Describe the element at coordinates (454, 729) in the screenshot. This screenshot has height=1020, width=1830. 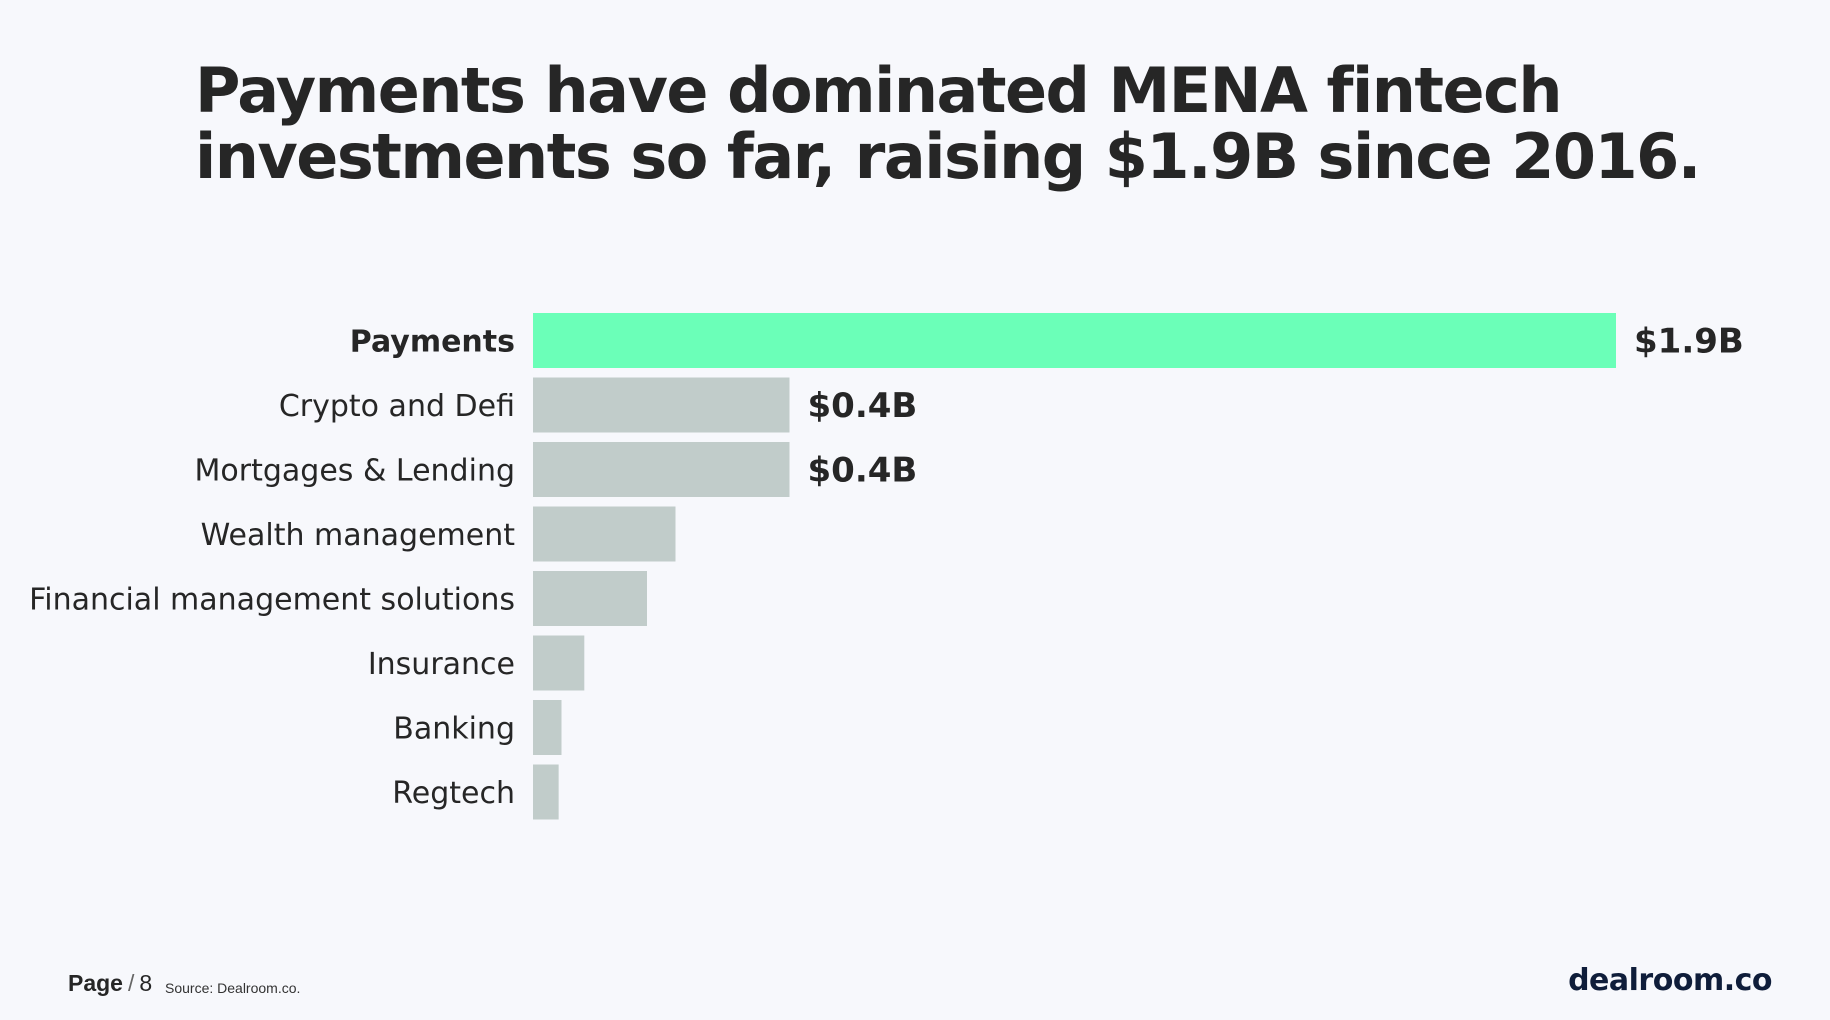
I see `category-label: Banking` at that location.